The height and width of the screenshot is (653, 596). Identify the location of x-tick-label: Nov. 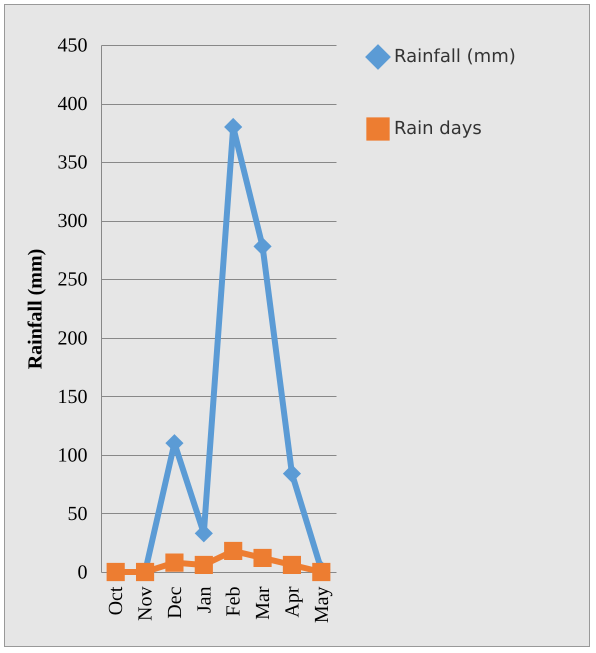
(145, 603).